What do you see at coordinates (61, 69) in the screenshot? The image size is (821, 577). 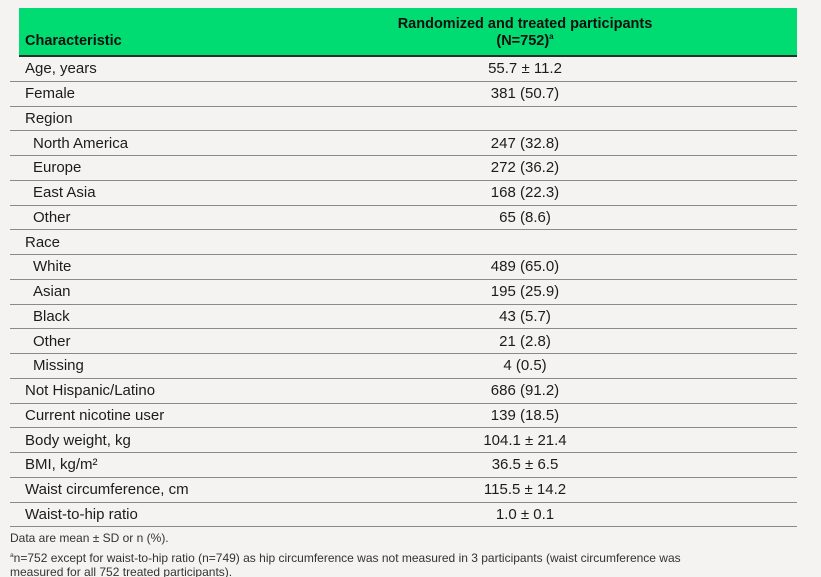 I see `row-label: Age, years` at bounding box center [61, 69].